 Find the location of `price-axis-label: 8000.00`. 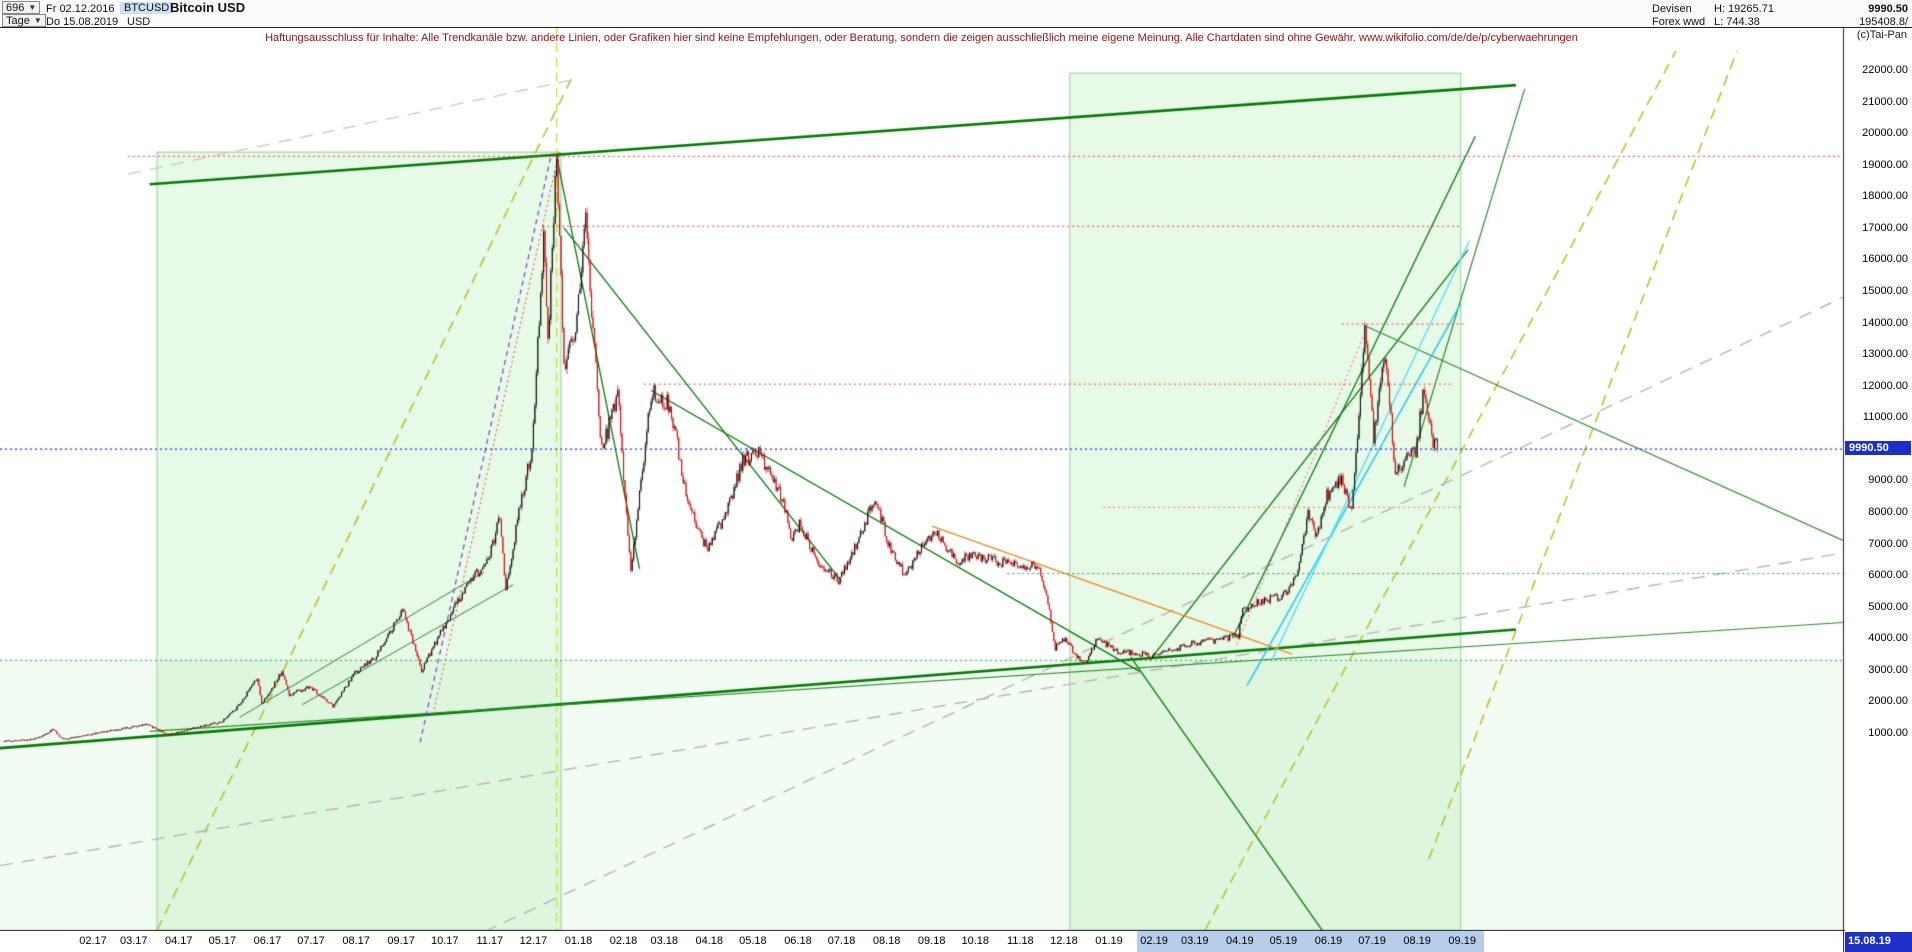

price-axis-label: 8000.00 is located at coordinates (1888, 511).